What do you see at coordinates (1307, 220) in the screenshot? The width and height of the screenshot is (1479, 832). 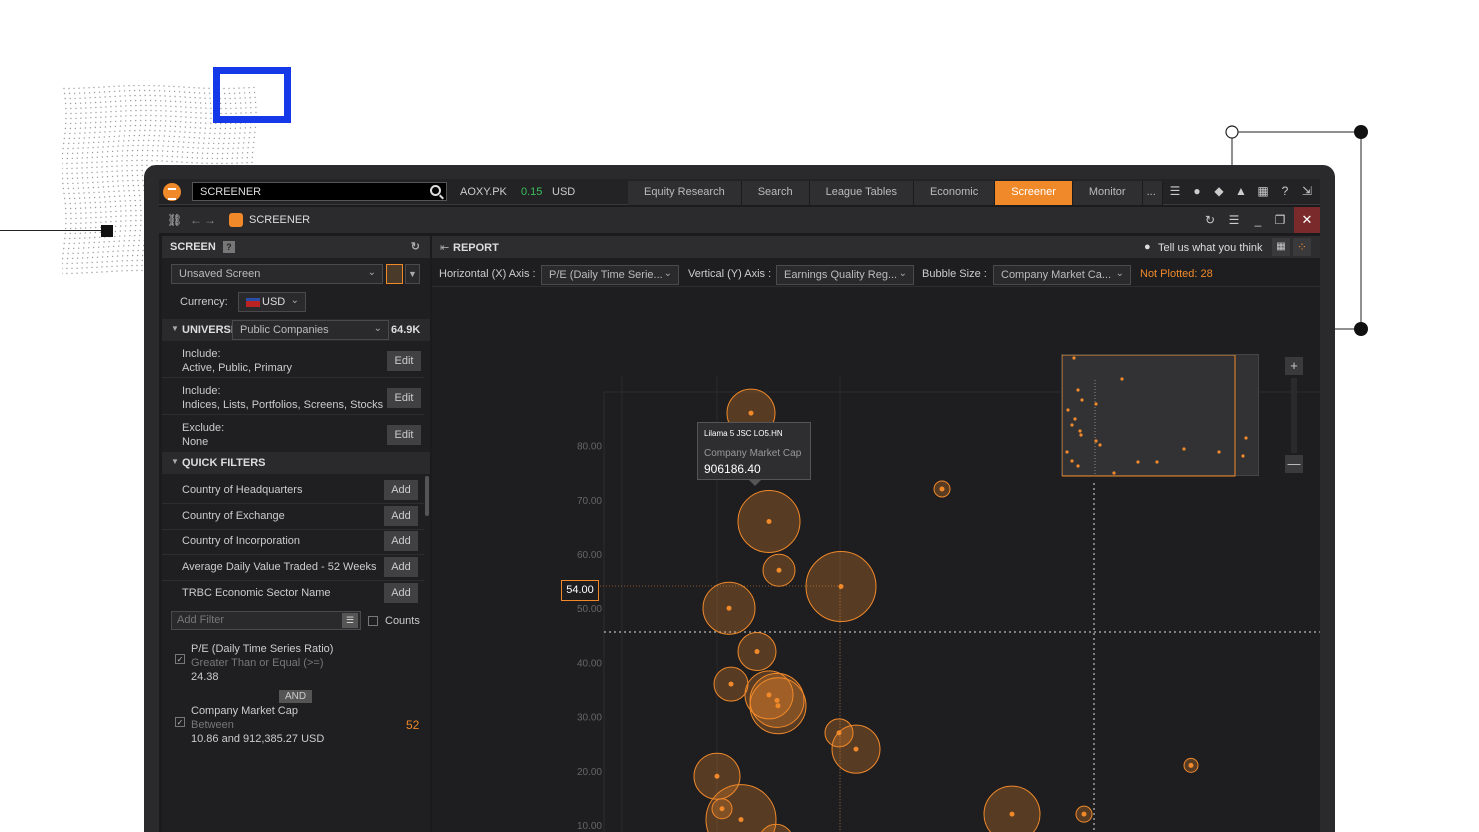 I see `close-icon: ✕` at bounding box center [1307, 220].